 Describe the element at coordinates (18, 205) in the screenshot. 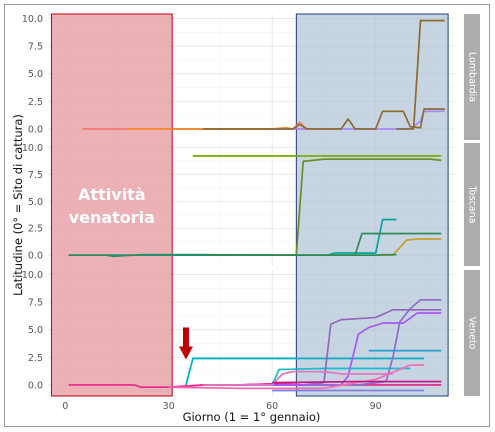

I see `y-axis-title: Latitudine (0° = Sito di cattura)` at that location.